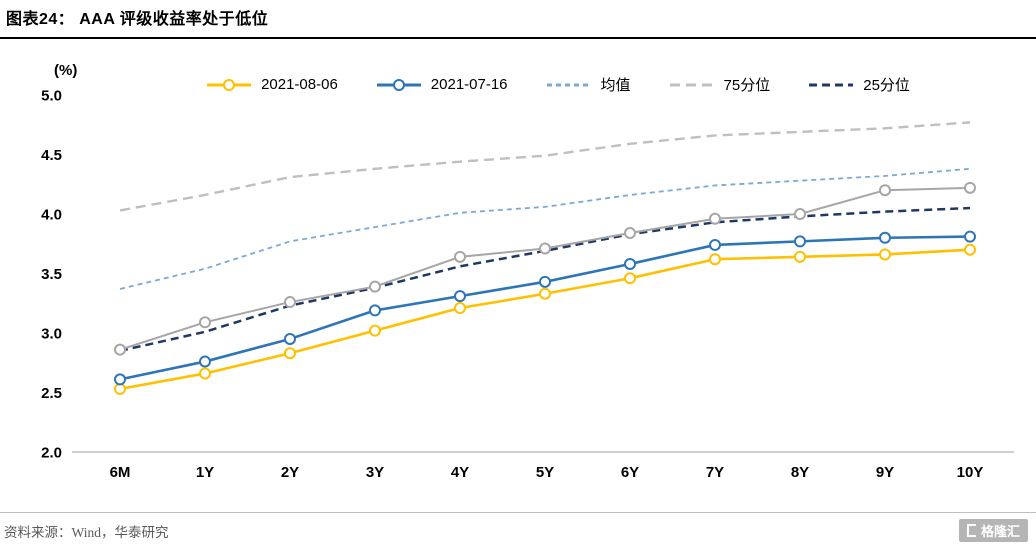 This screenshot has width=1036, height=546. I want to click on x-tick-label: 10Y, so click(970, 472).